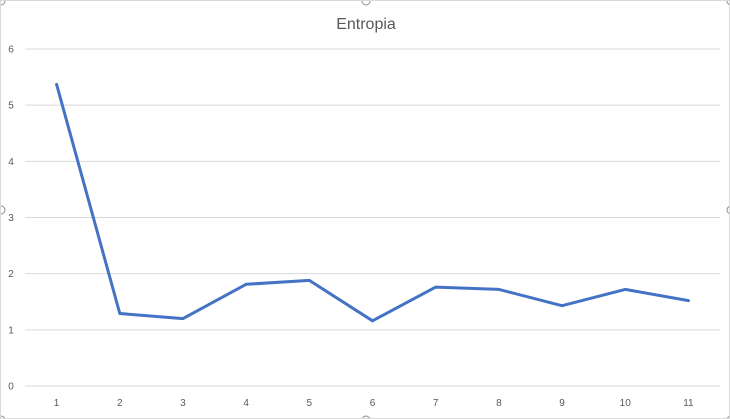 The width and height of the screenshot is (730, 419). Describe the element at coordinates (728, 417) in the screenshot. I see `resize-handle-bottom-right` at that location.